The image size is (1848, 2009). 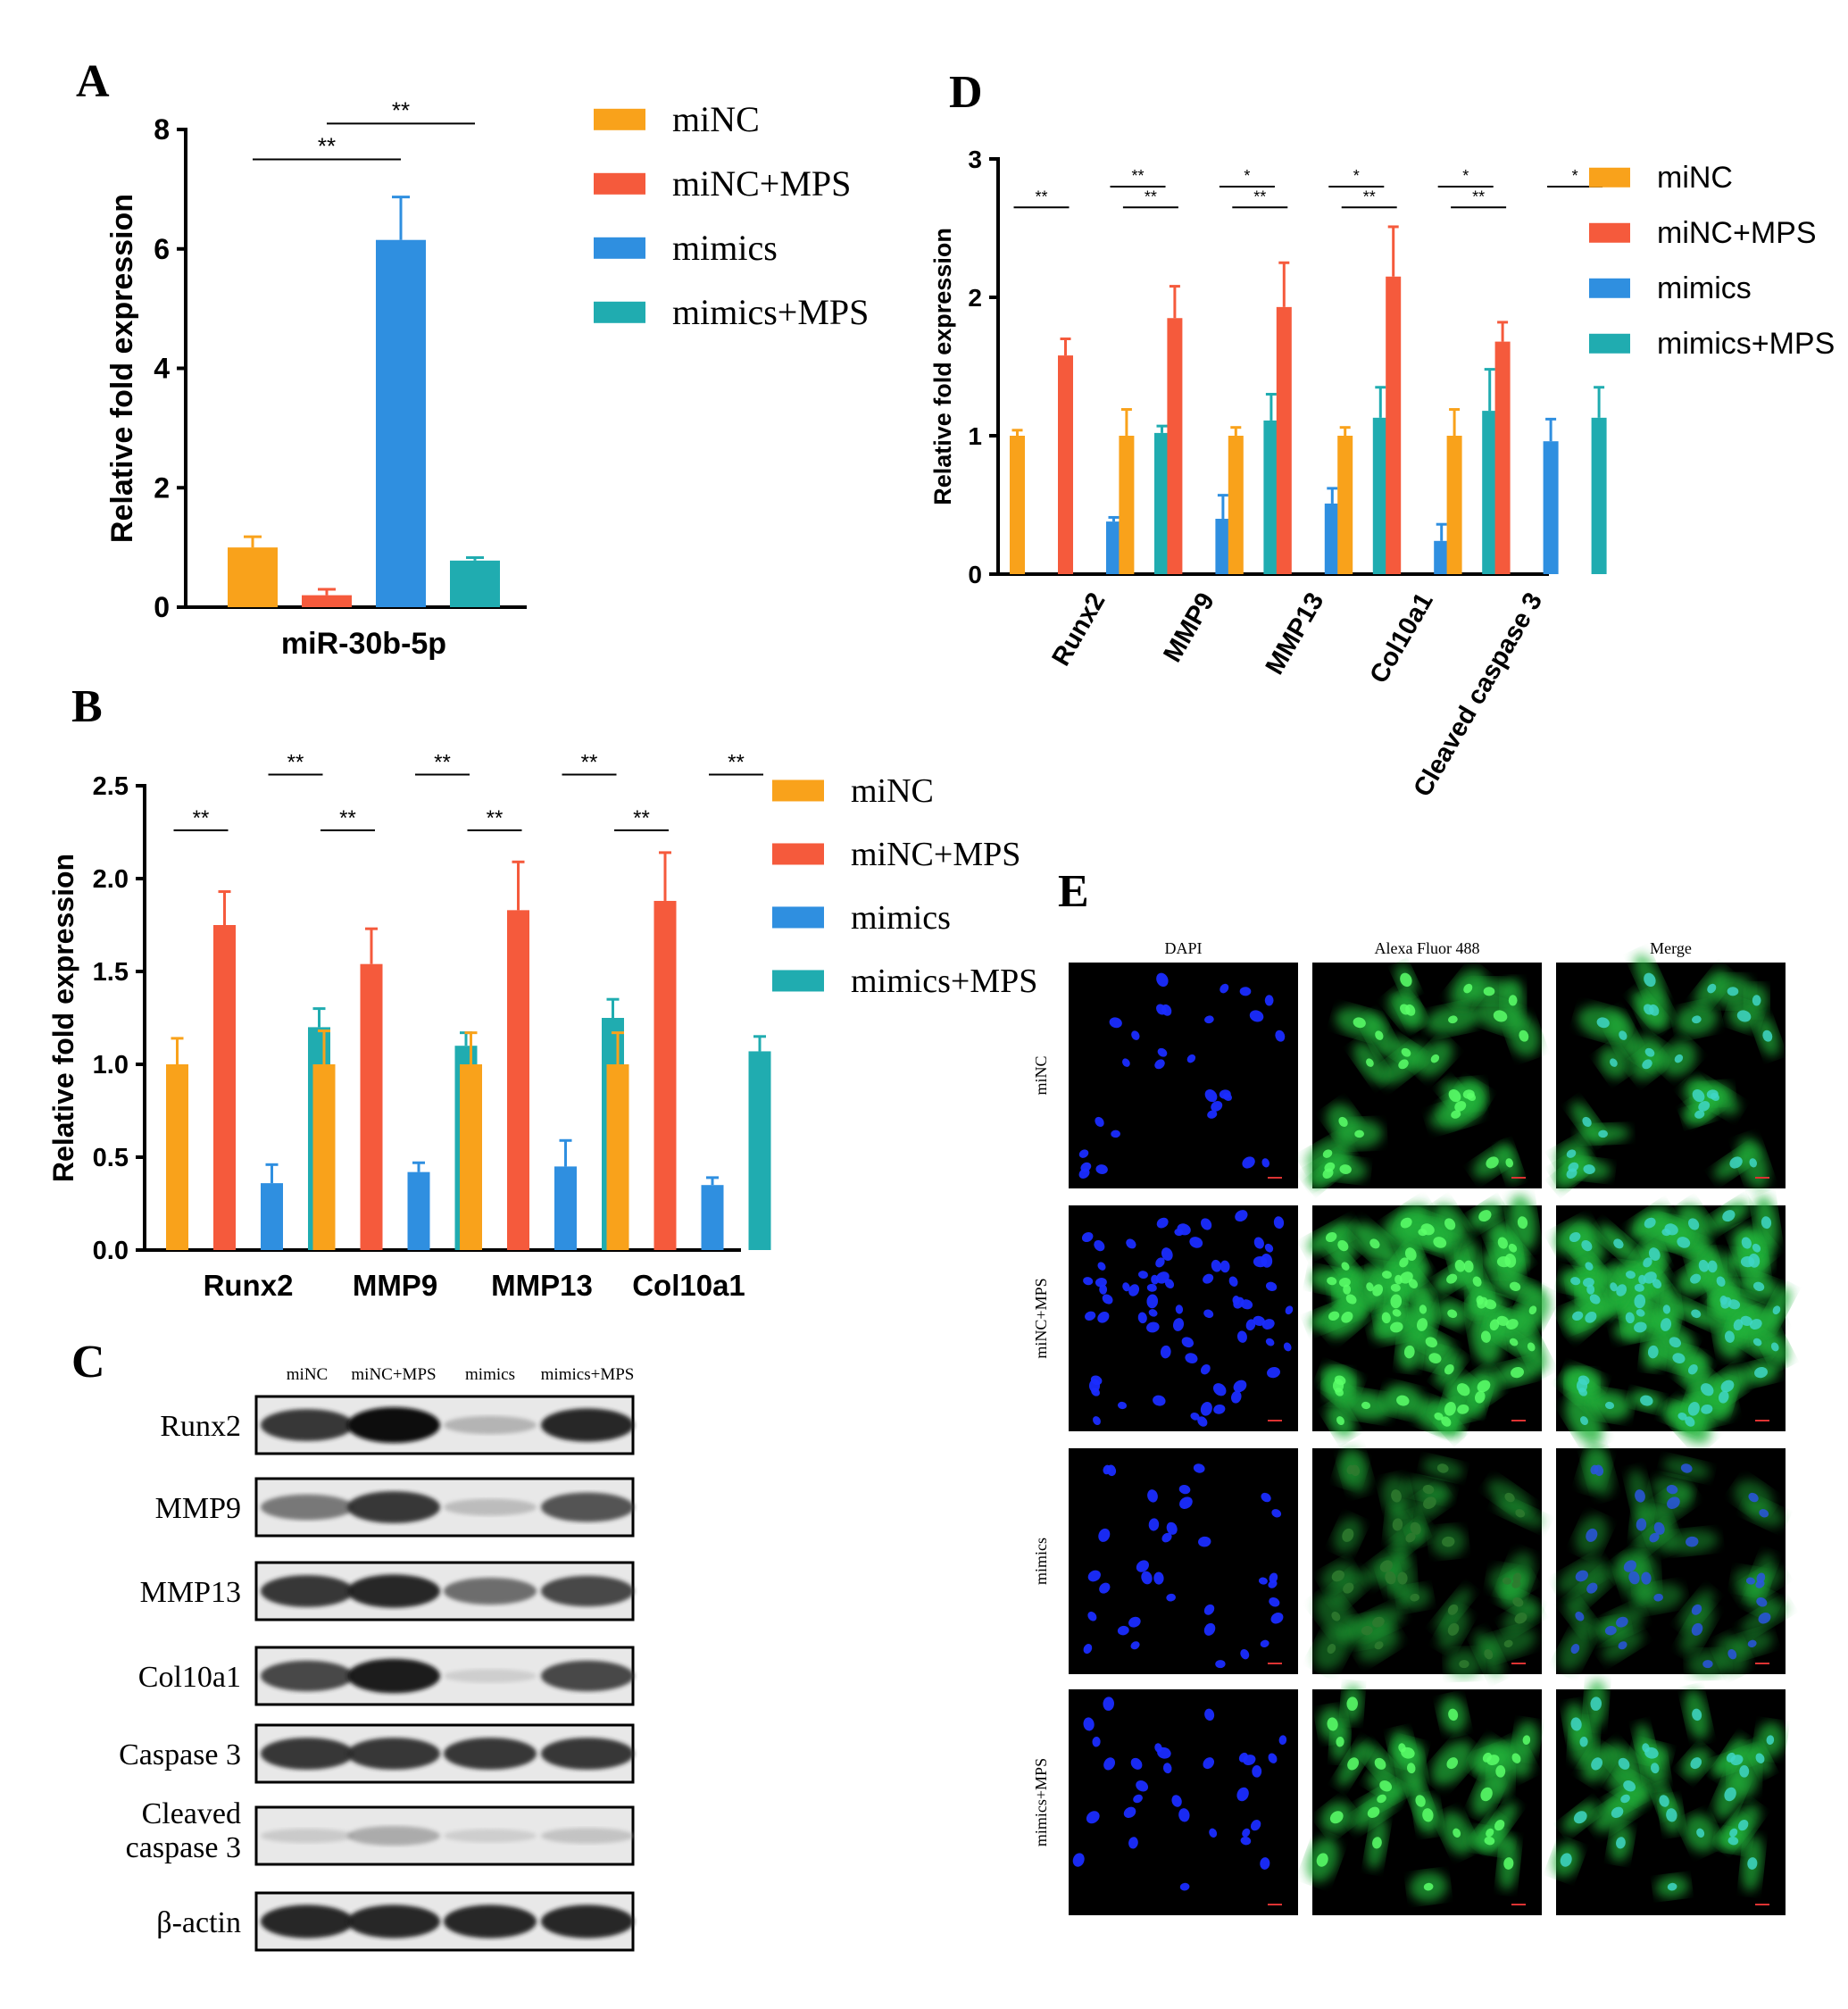 What do you see at coordinates (688, 1285) in the screenshot?
I see `x-tick-label: Col10a1` at bounding box center [688, 1285].